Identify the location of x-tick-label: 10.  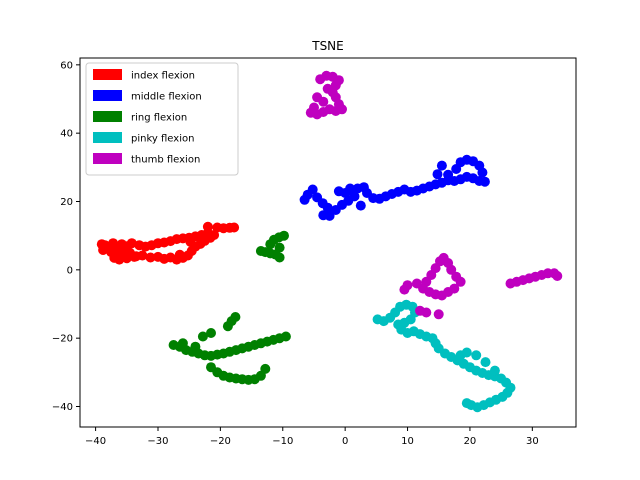
(407, 441).